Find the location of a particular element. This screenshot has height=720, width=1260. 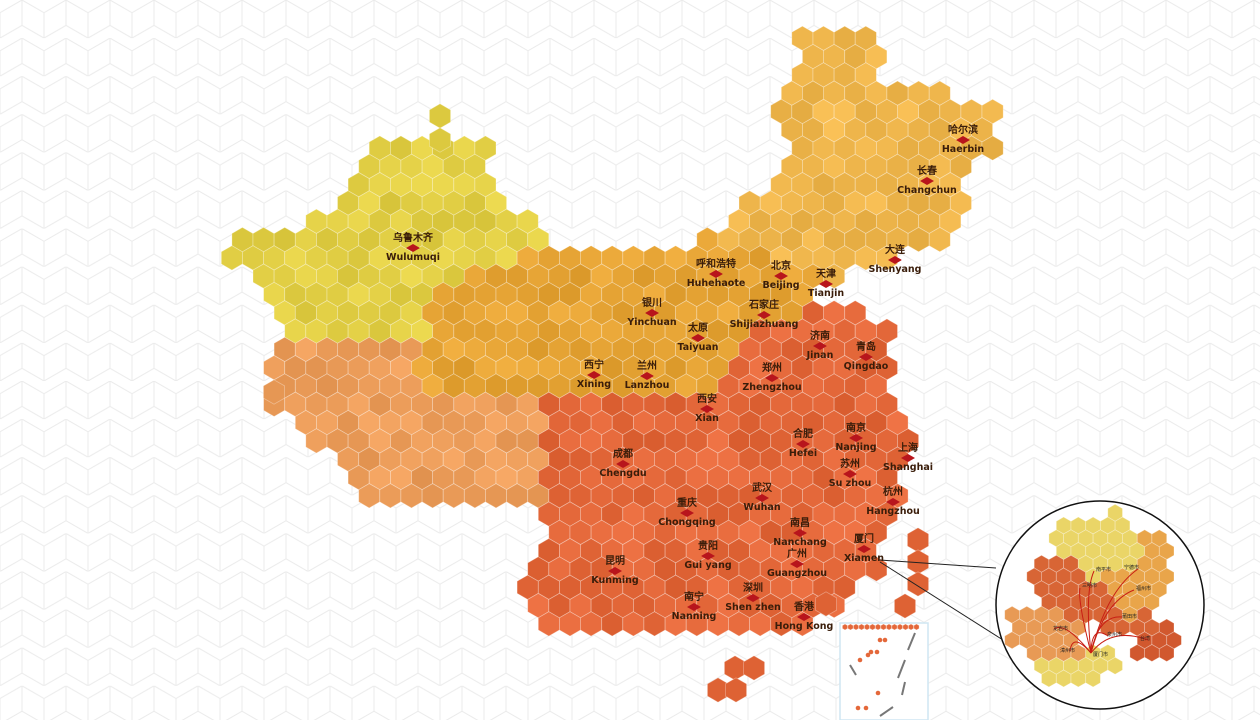

city-marker: 银川 Yinchuan is located at coordinates (651, 313).